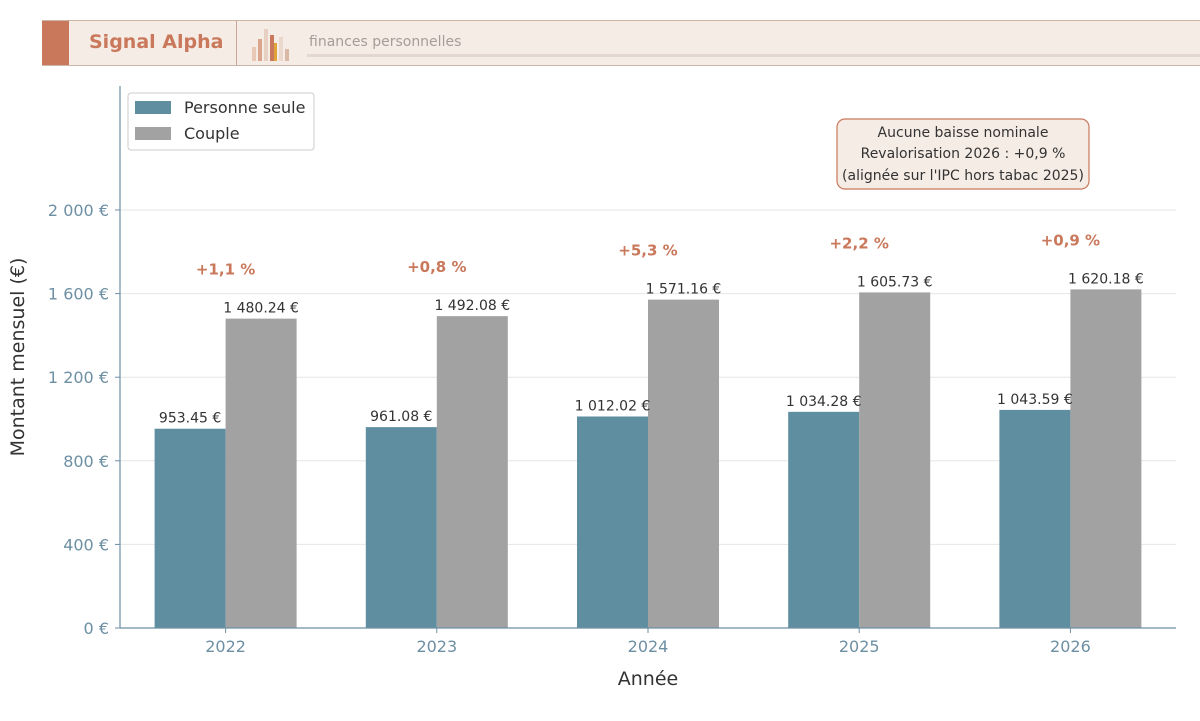 This screenshot has height=721, width=1200. Describe the element at coordinates (1106, 279) in the screenshot. I see `bar-value-label: 1 620.18 €` at that location.